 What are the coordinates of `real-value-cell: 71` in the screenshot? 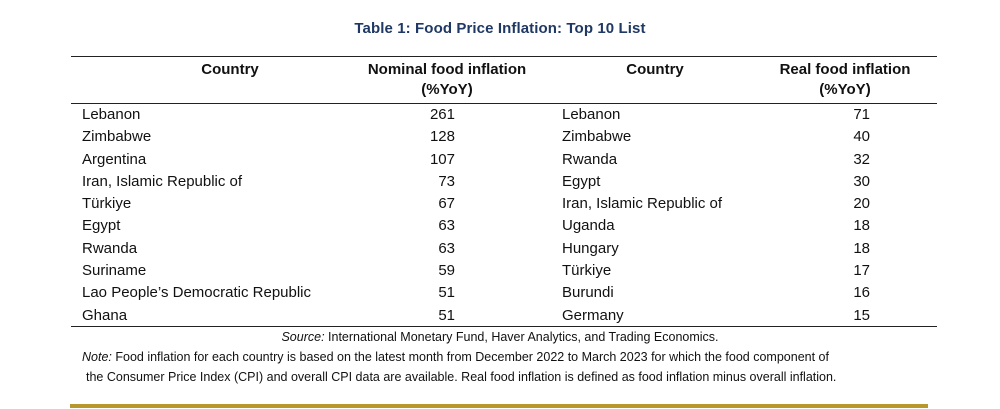 It's located at (861, 114).